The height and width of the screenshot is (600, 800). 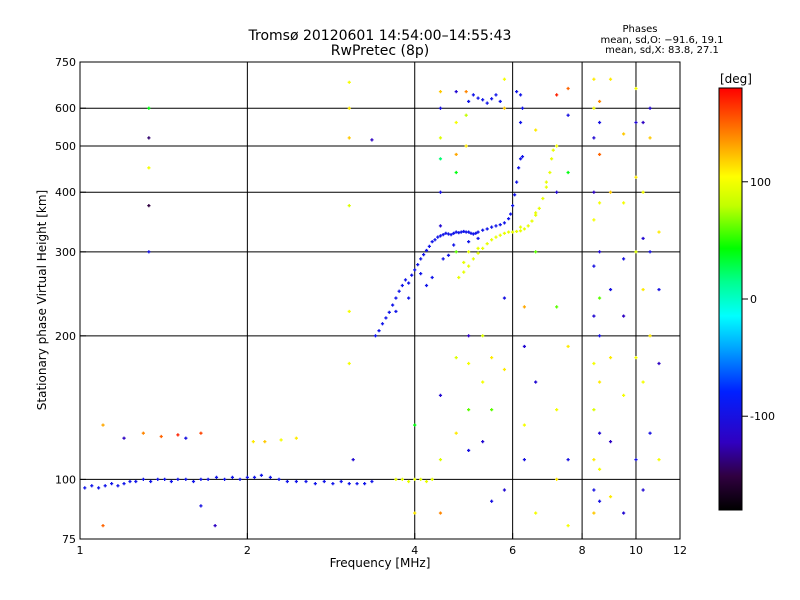 What do you see at coordinates (65, 252) in the screenshot?
I see `y-tick-label: 300` at bounding box center [65, 252].